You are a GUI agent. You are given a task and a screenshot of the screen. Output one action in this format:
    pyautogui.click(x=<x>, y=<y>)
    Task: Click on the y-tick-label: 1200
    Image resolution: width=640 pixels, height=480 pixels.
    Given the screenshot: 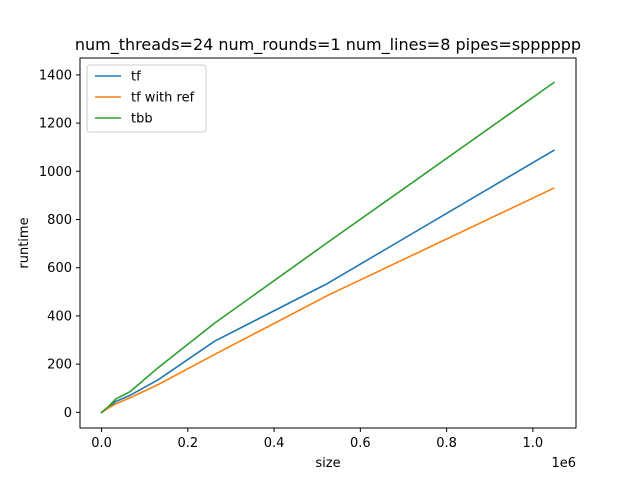 What is the action you would take?
    pyautogui.click(x=55, y=124)
    